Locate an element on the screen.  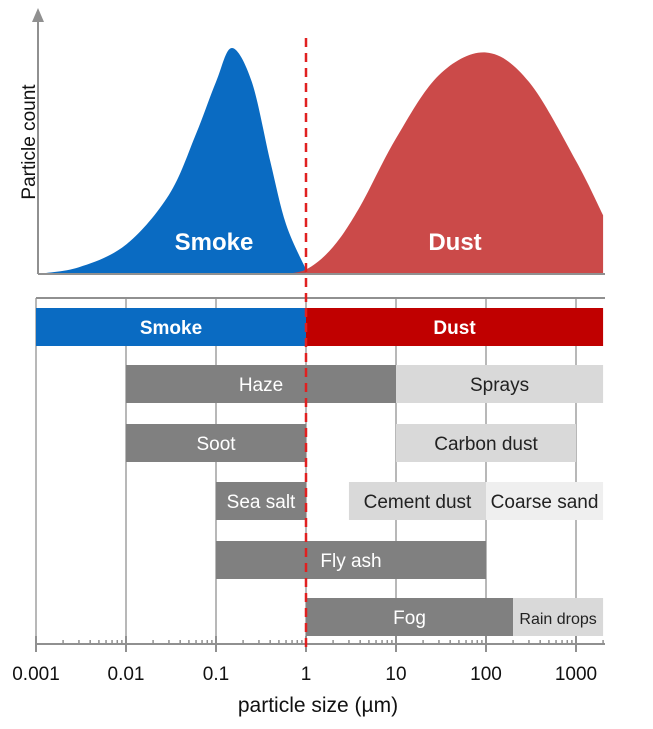
range-bar-cement-dust is located at coordinates (417, 501).